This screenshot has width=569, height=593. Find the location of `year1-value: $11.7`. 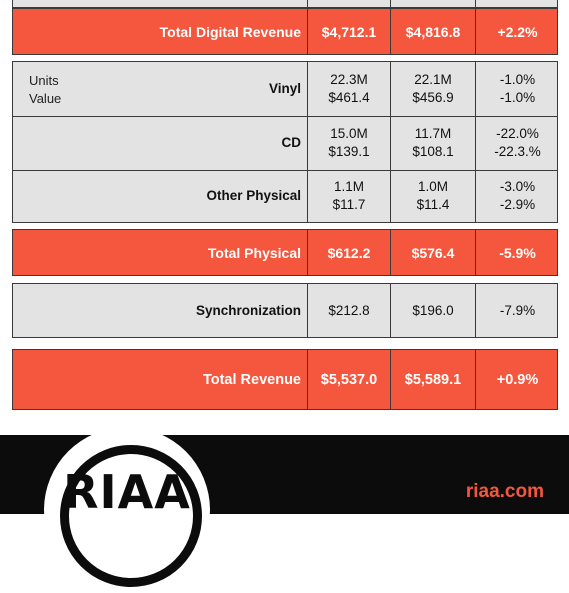

year1-value: $11.7 is located at coordinates (349, 204).